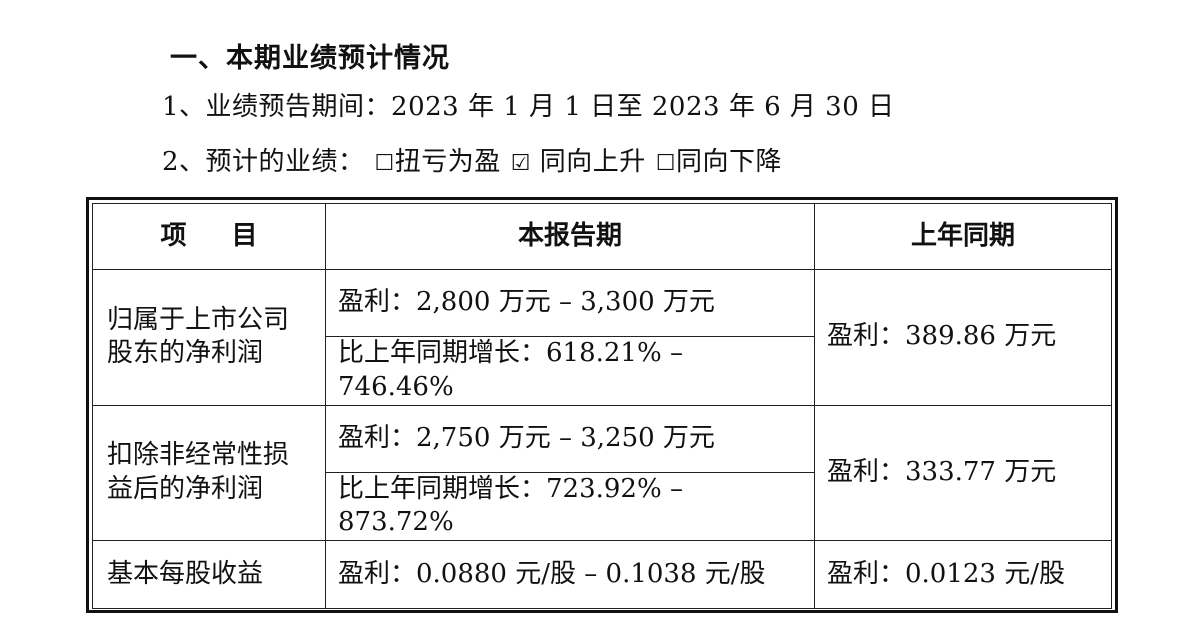 This screenshot has width=1200, height=628. I want to click on header-current-period: 本报告期, so click(570, 236).